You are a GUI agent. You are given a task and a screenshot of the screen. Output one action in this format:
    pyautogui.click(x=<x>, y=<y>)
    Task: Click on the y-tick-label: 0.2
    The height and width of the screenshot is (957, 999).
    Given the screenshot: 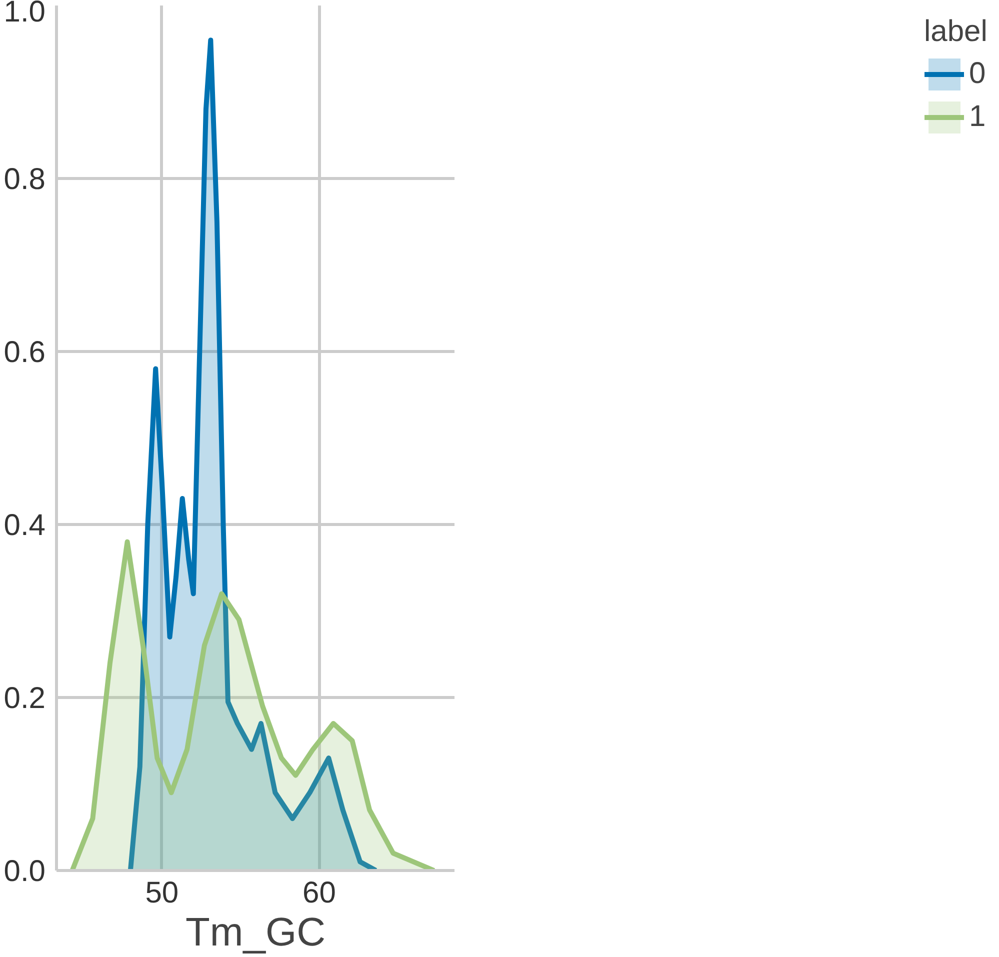 What is the action you would take?
    pyautogui.click(x=25, y=698)
    